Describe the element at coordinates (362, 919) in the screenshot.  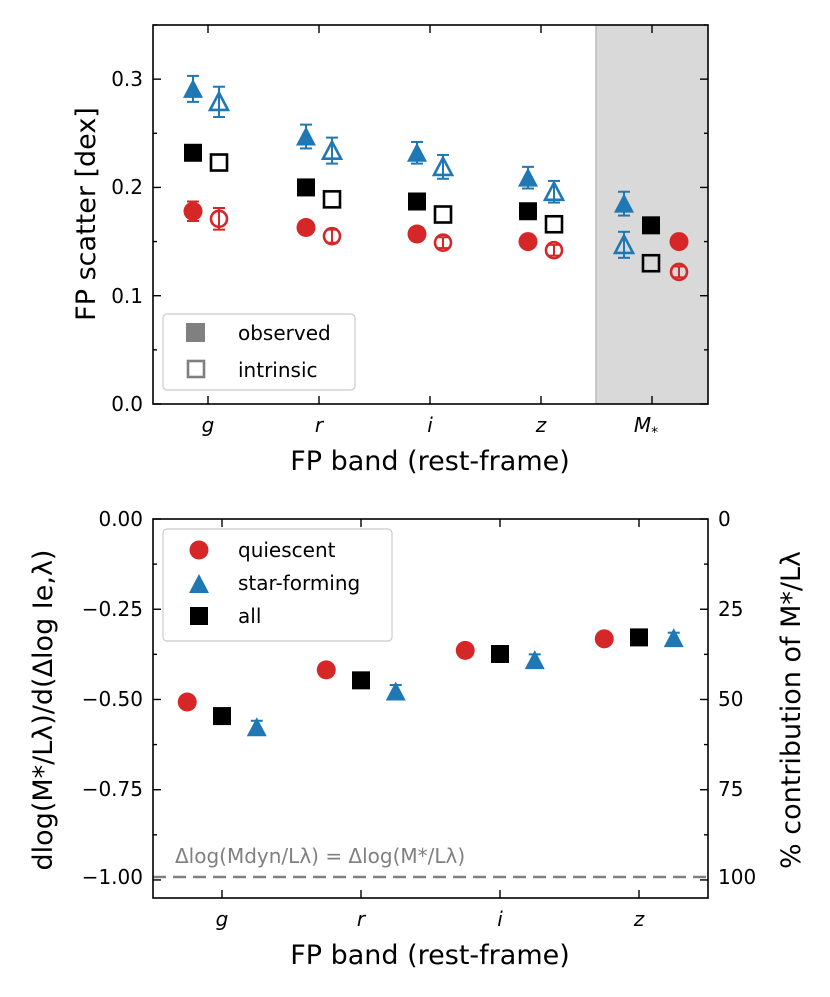
I see `bottom-xtick-label: r` at that location.